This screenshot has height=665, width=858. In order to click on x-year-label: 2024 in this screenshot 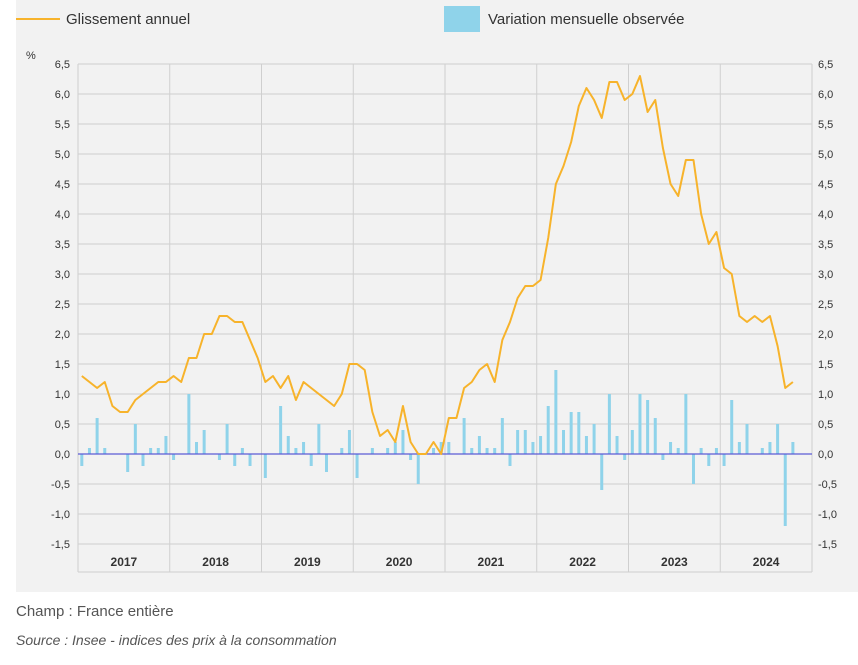, I will do `click(766, 562)`.